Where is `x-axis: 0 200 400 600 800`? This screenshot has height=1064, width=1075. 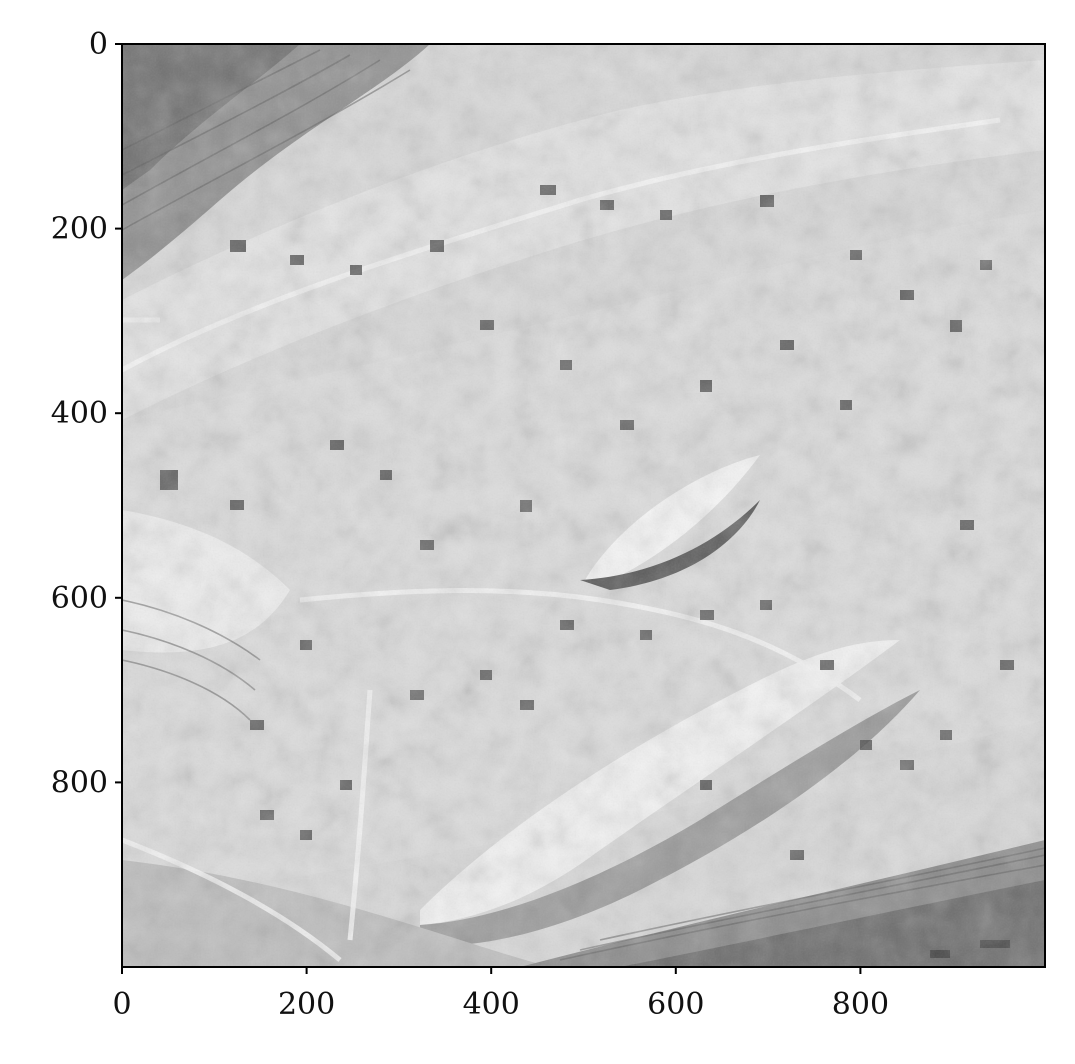 x-axis: 0 200 400 600 800 is located at coordinates (500, 994).